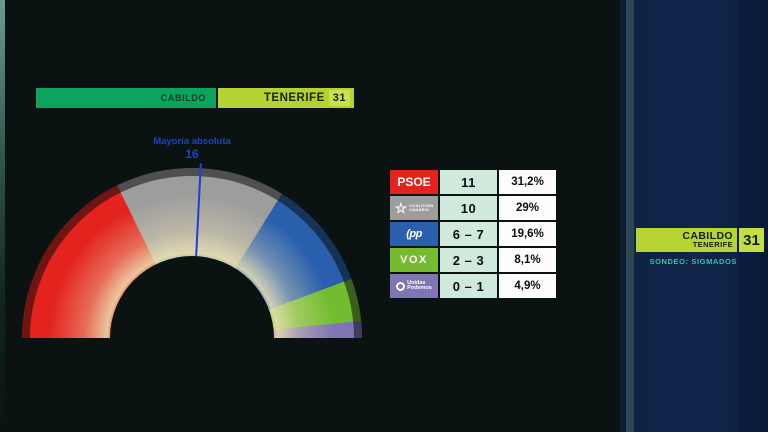 The height and width of the screenshot is (432, 768). What do you see at coordinates (527, 182) in the screenshot?
I see `pct-psoe: 31,2%` at bounding box center [527, 182].